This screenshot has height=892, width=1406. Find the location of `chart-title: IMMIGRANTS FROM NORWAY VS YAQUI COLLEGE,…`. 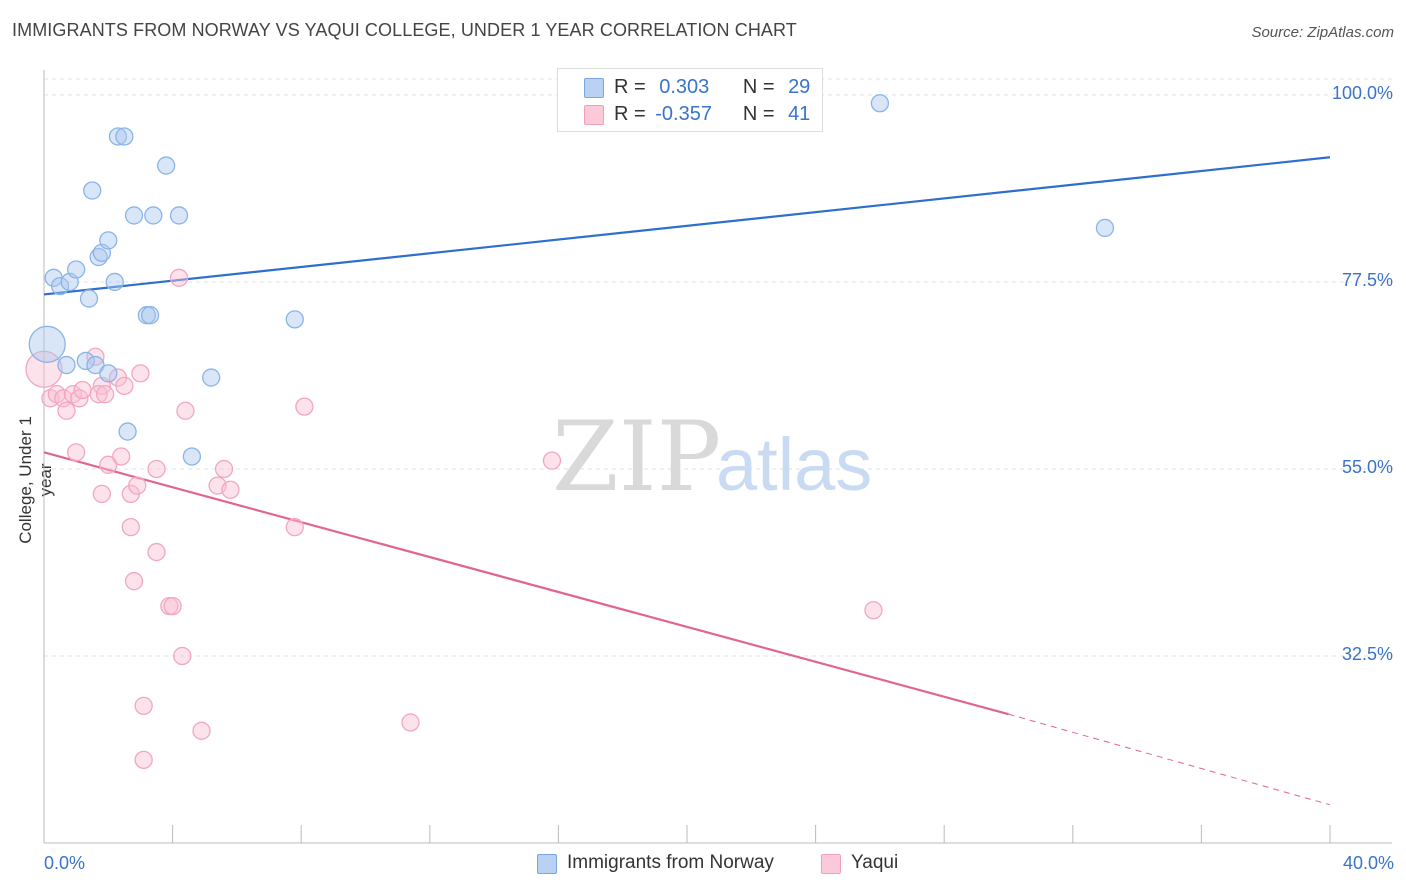

chart-title: IMMIGRANTS FROM NORWAY VS YAQUI COLLEGE,… is located at coordinates (404, 30).